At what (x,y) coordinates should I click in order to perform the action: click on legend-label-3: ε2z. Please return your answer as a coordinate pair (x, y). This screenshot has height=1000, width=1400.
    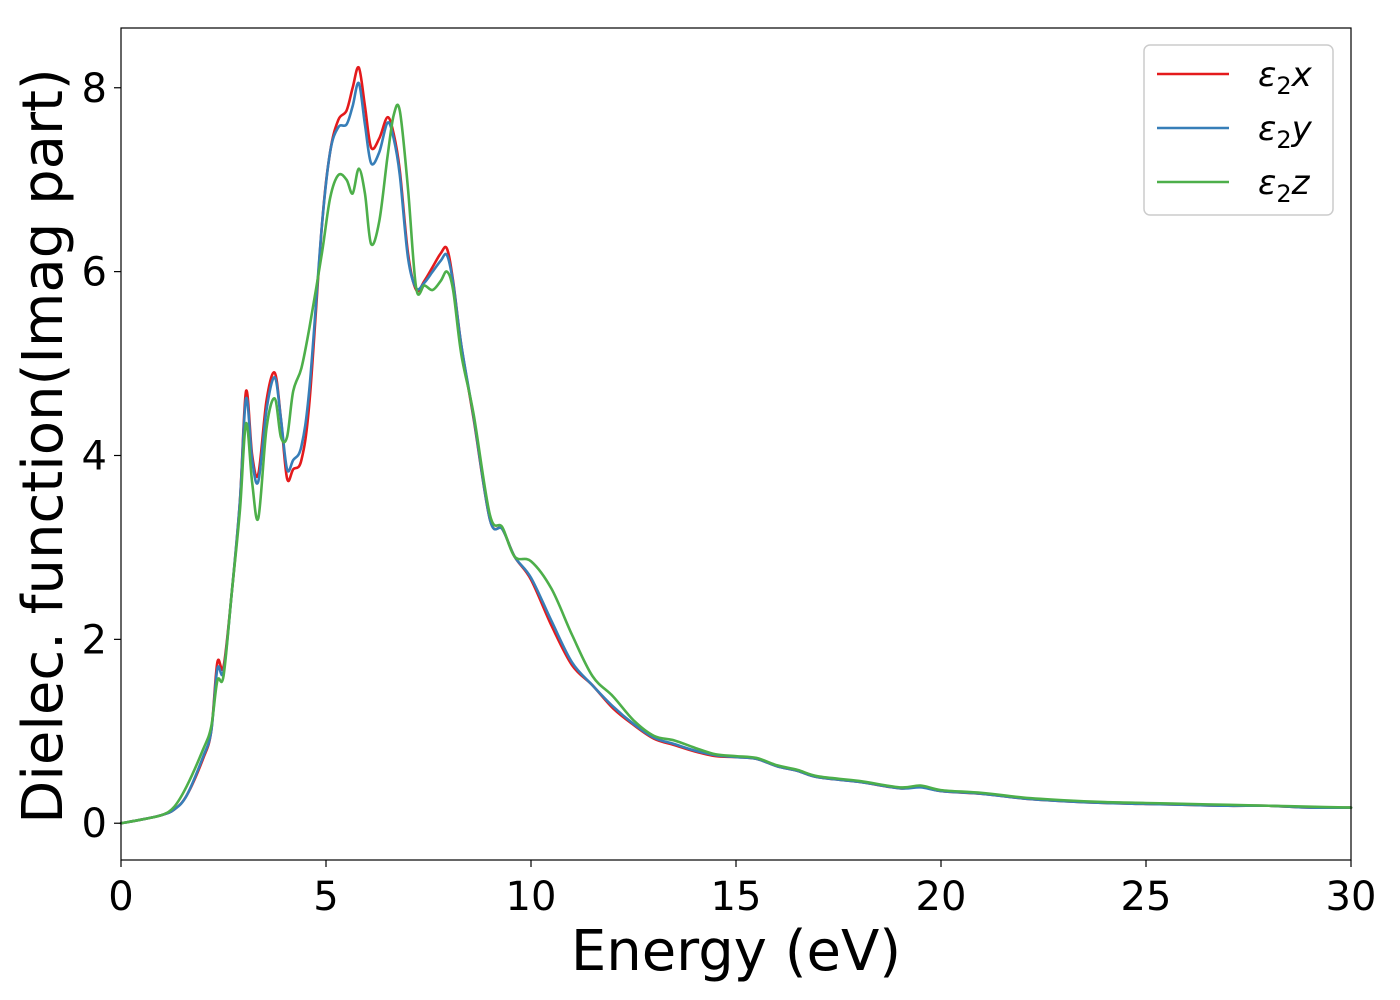
    Looking at the image, I should click on (1284, 185).